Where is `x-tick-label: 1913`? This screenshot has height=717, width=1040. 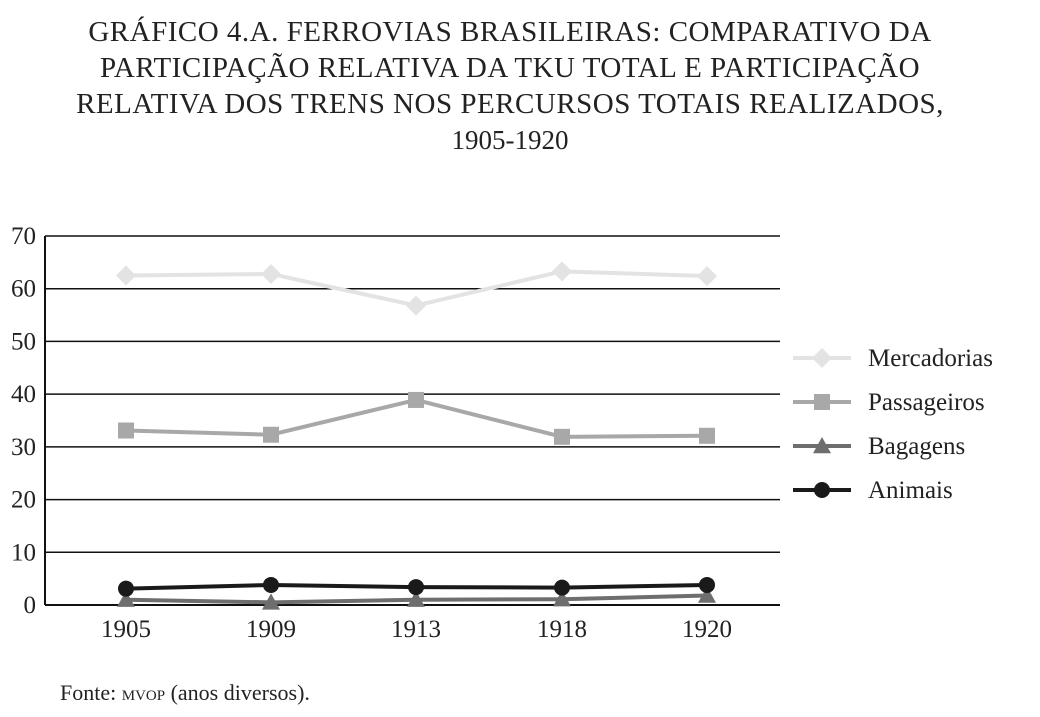
x-tick-label: 1913 is located at coordinates (416, 629).